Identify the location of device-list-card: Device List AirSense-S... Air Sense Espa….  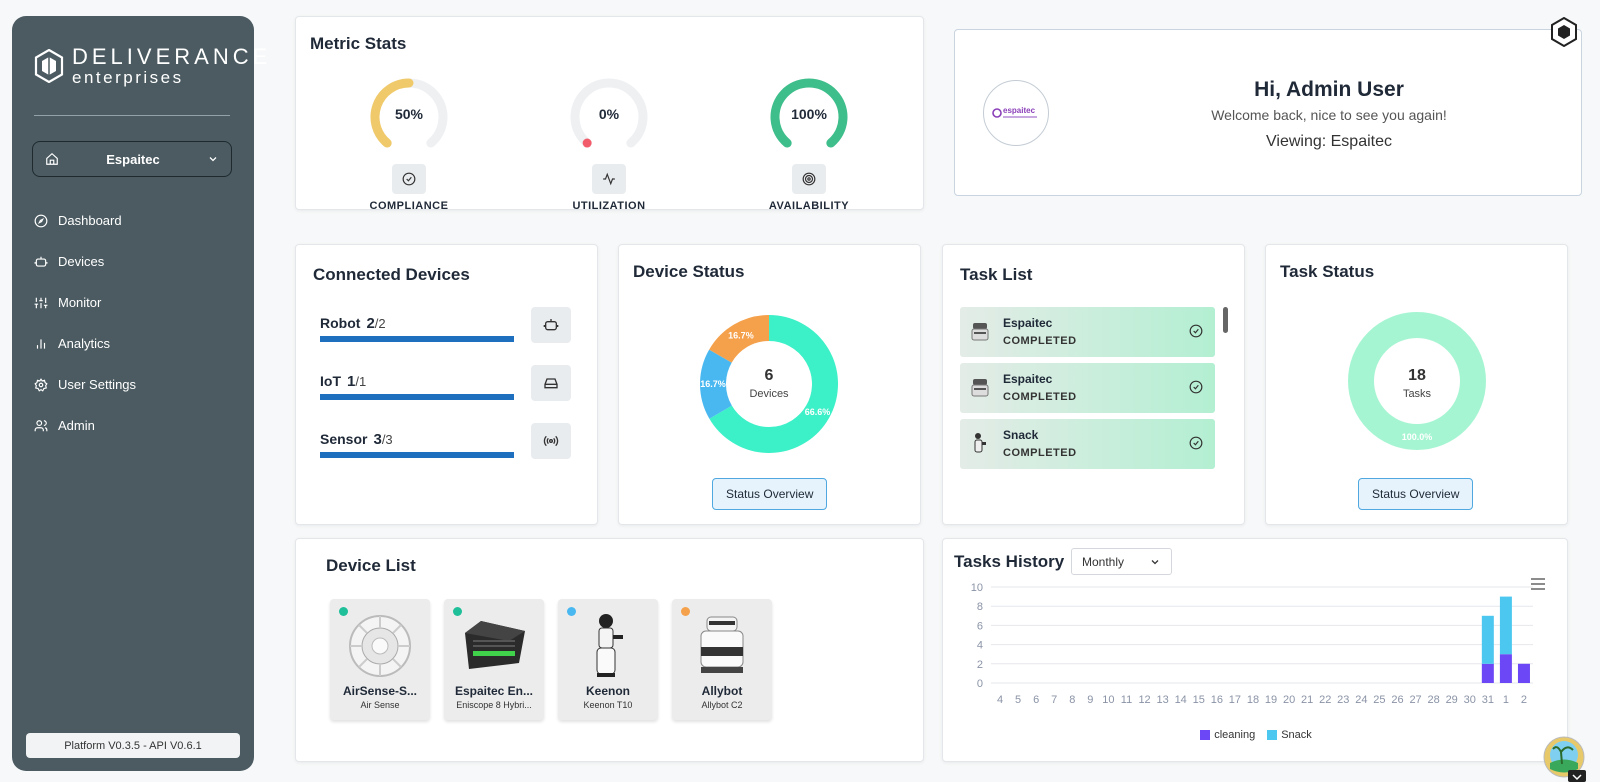
(609, 650).